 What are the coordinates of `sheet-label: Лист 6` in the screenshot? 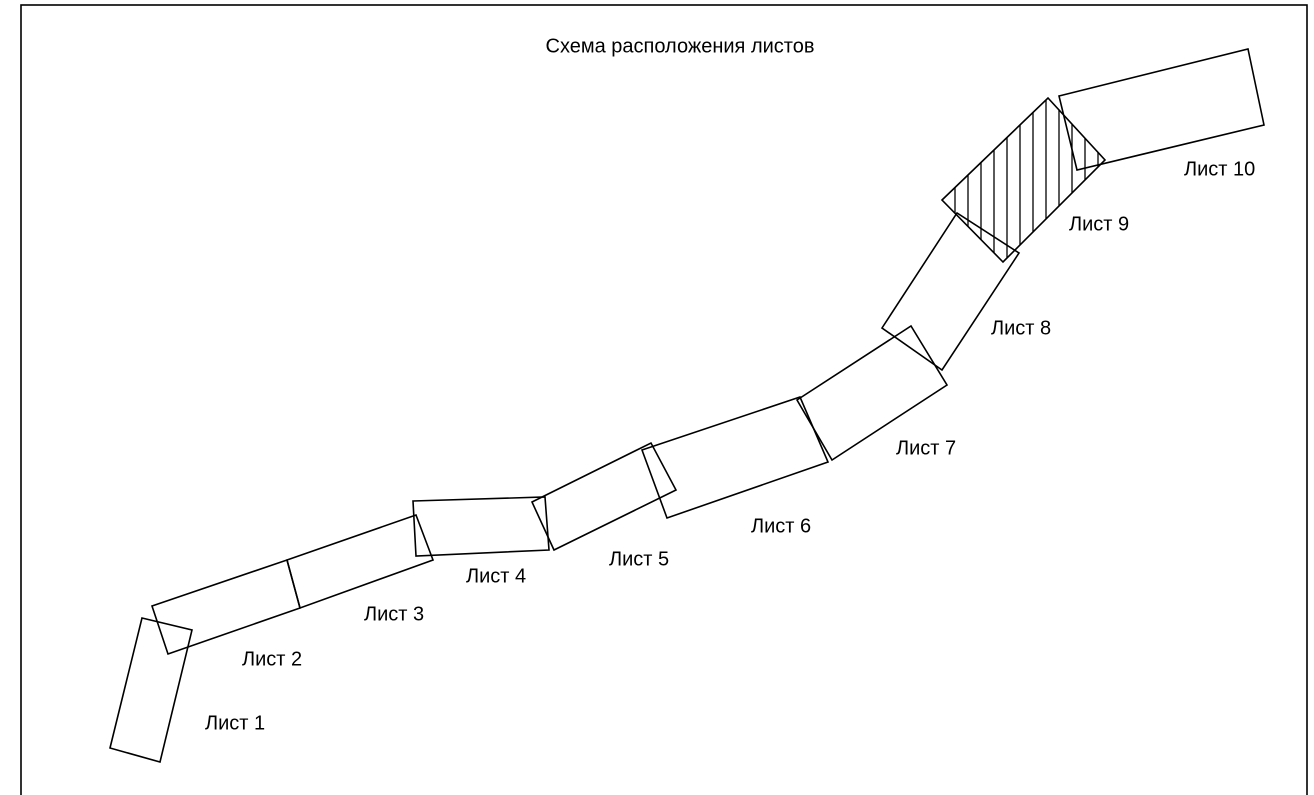 It's located at (781, 526).